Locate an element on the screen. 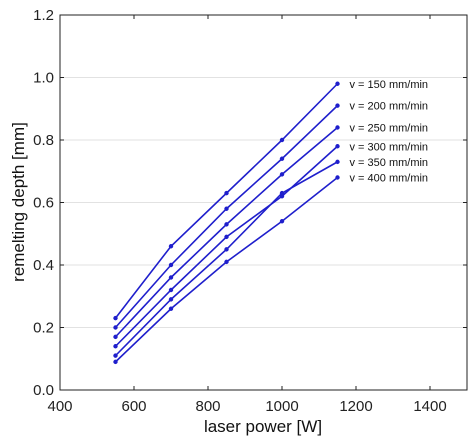 This screenshot has height=445, width=474. x-tick-label: 1000 is located at coordinates (281, 406).